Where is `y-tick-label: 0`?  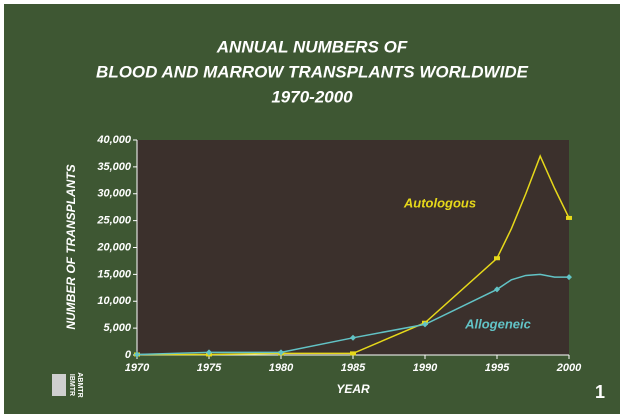 y-tick-label: 0 is located at coordinates (128, 355).